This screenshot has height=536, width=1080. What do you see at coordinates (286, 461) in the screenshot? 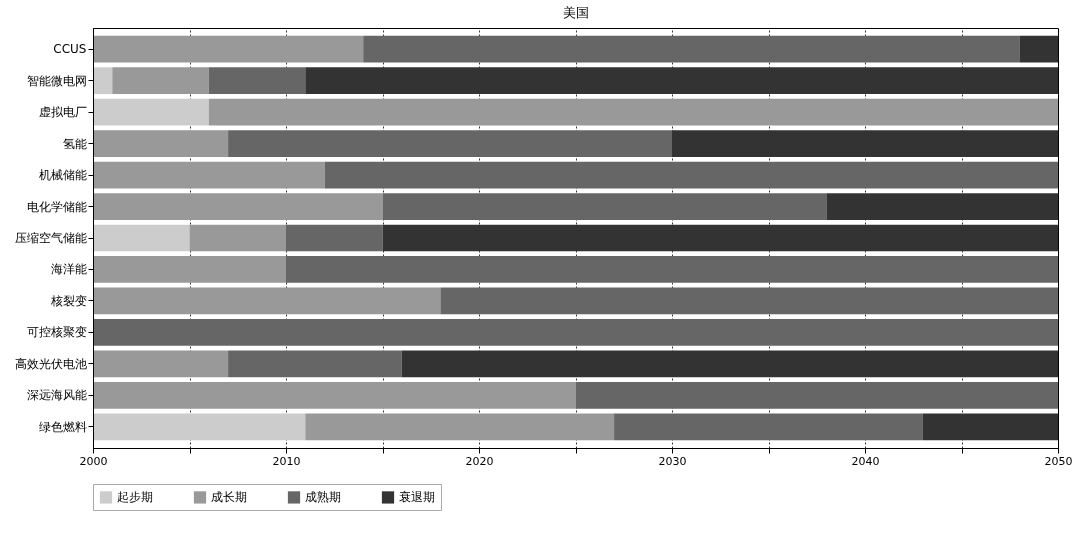
I see `x-tick-label: 2010` at bounding box center [286, 461].